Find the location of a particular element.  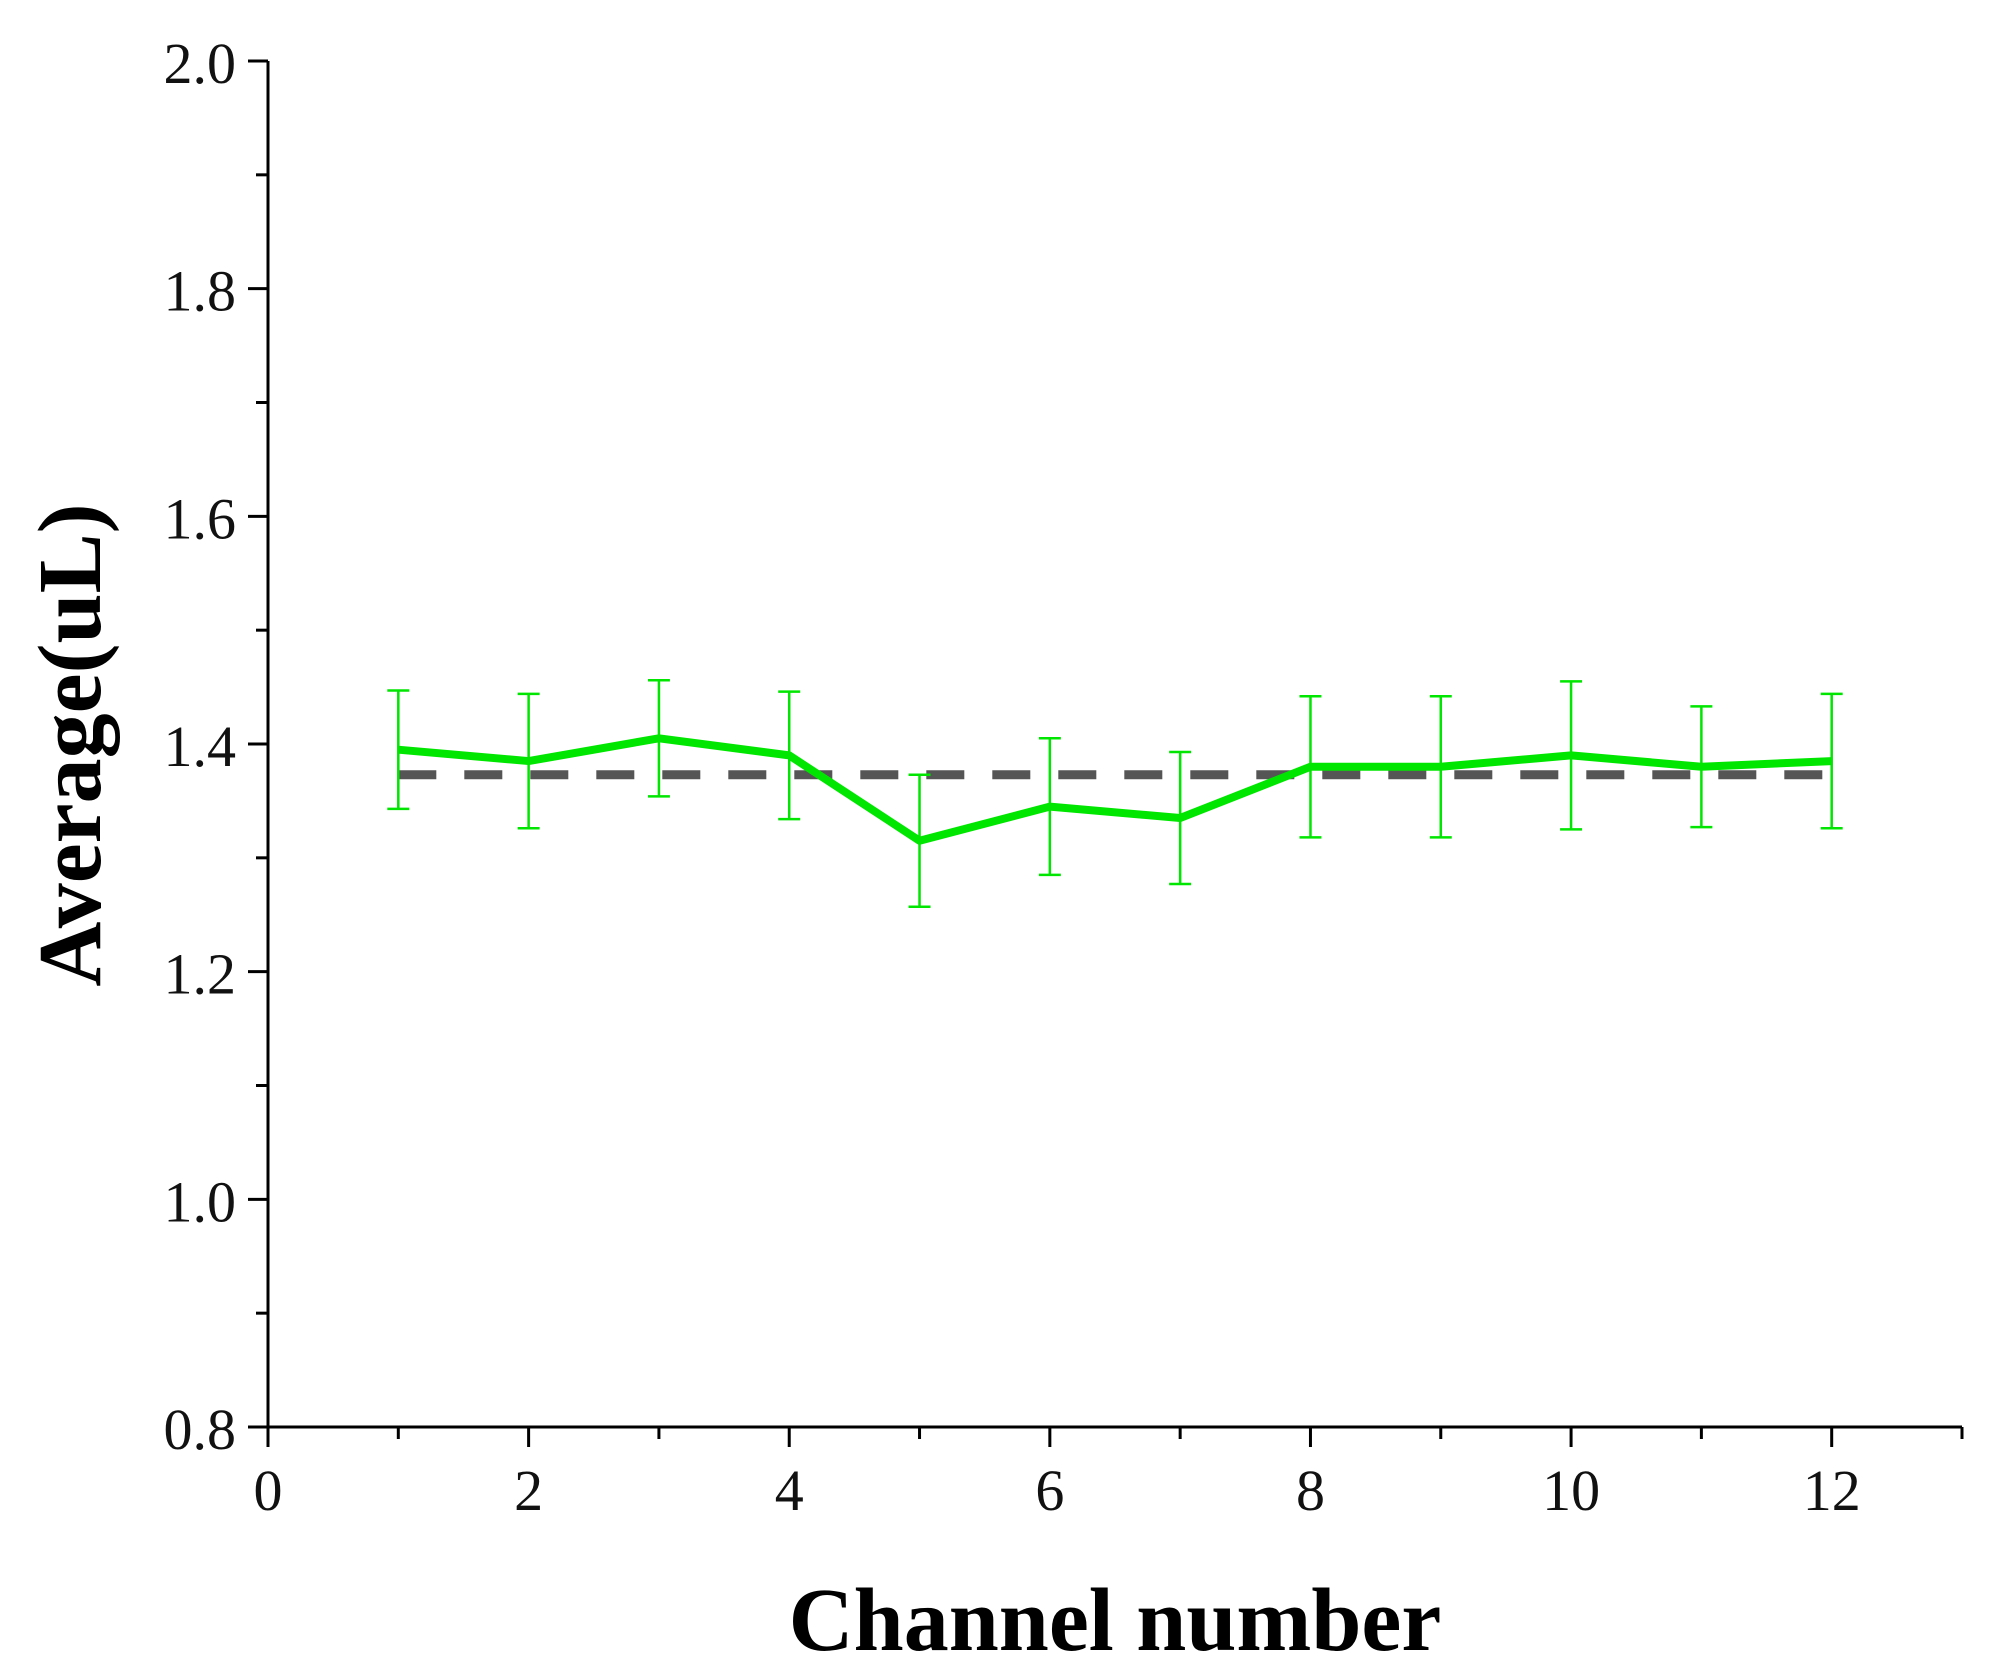

x-tick-label: 2 is located at coordinates (528, 1490).